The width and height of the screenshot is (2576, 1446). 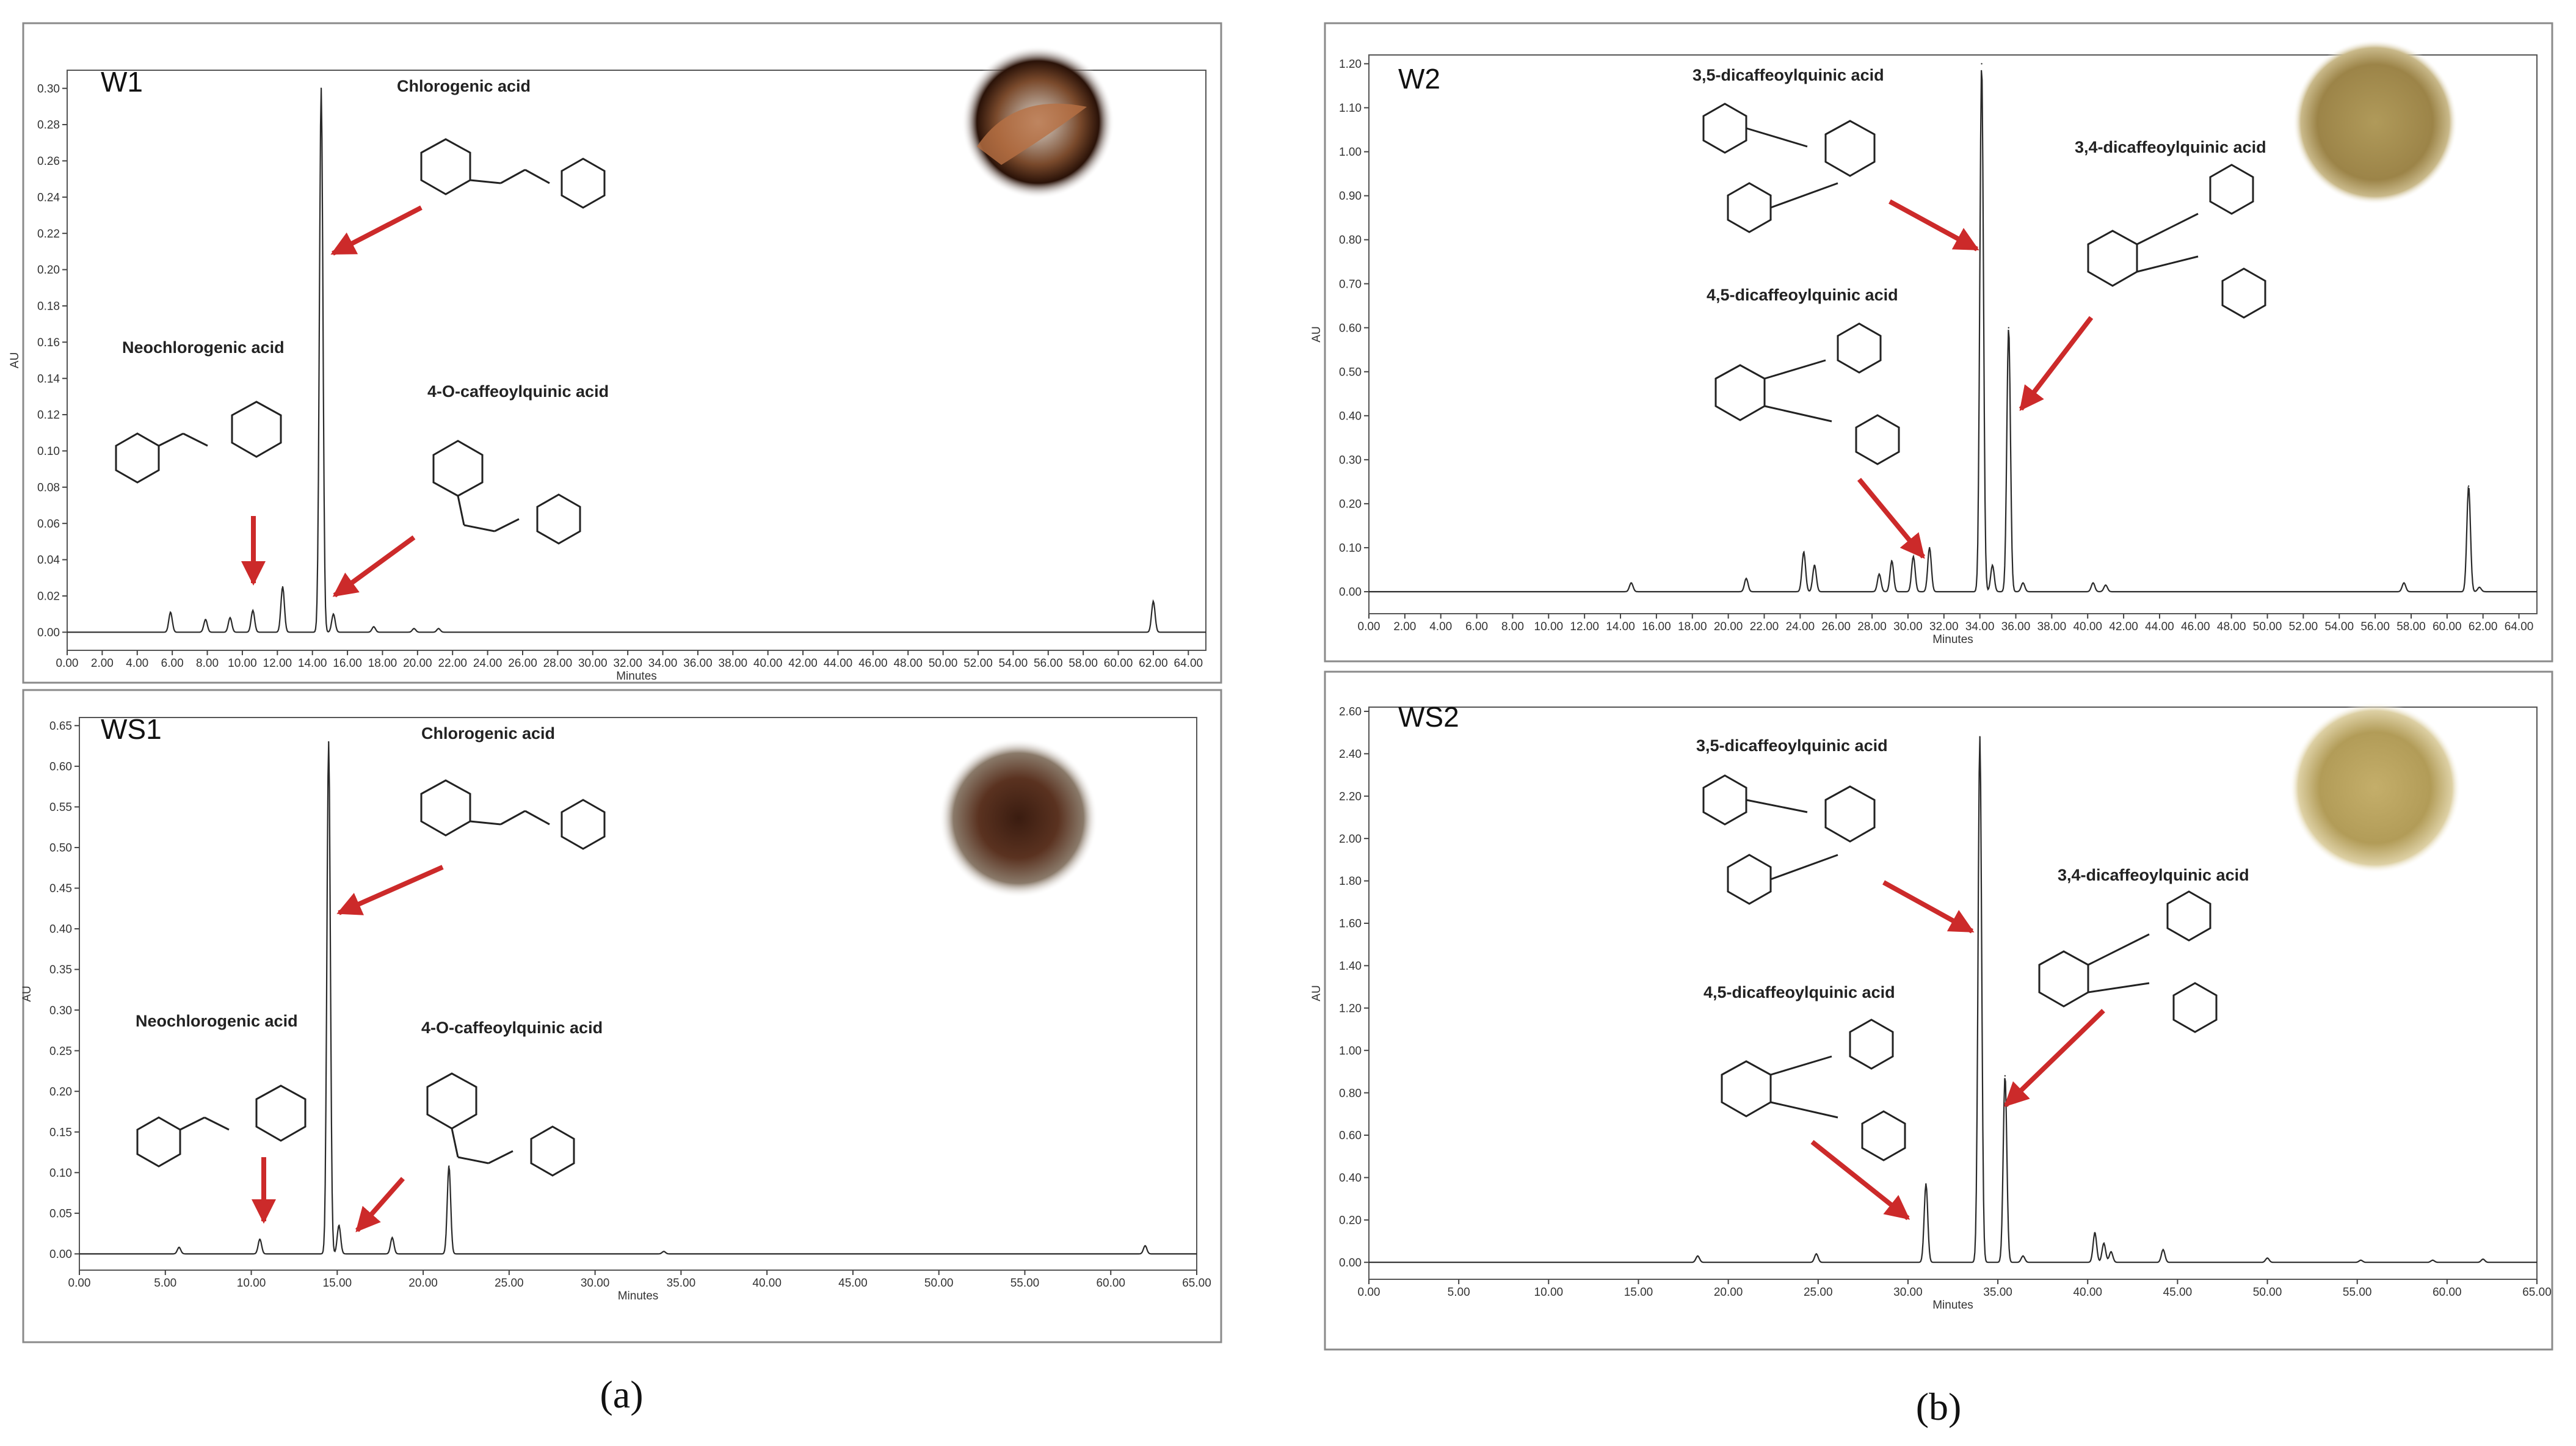 I want to click on w1-ylabel: AU, so click(x=15, y=360).